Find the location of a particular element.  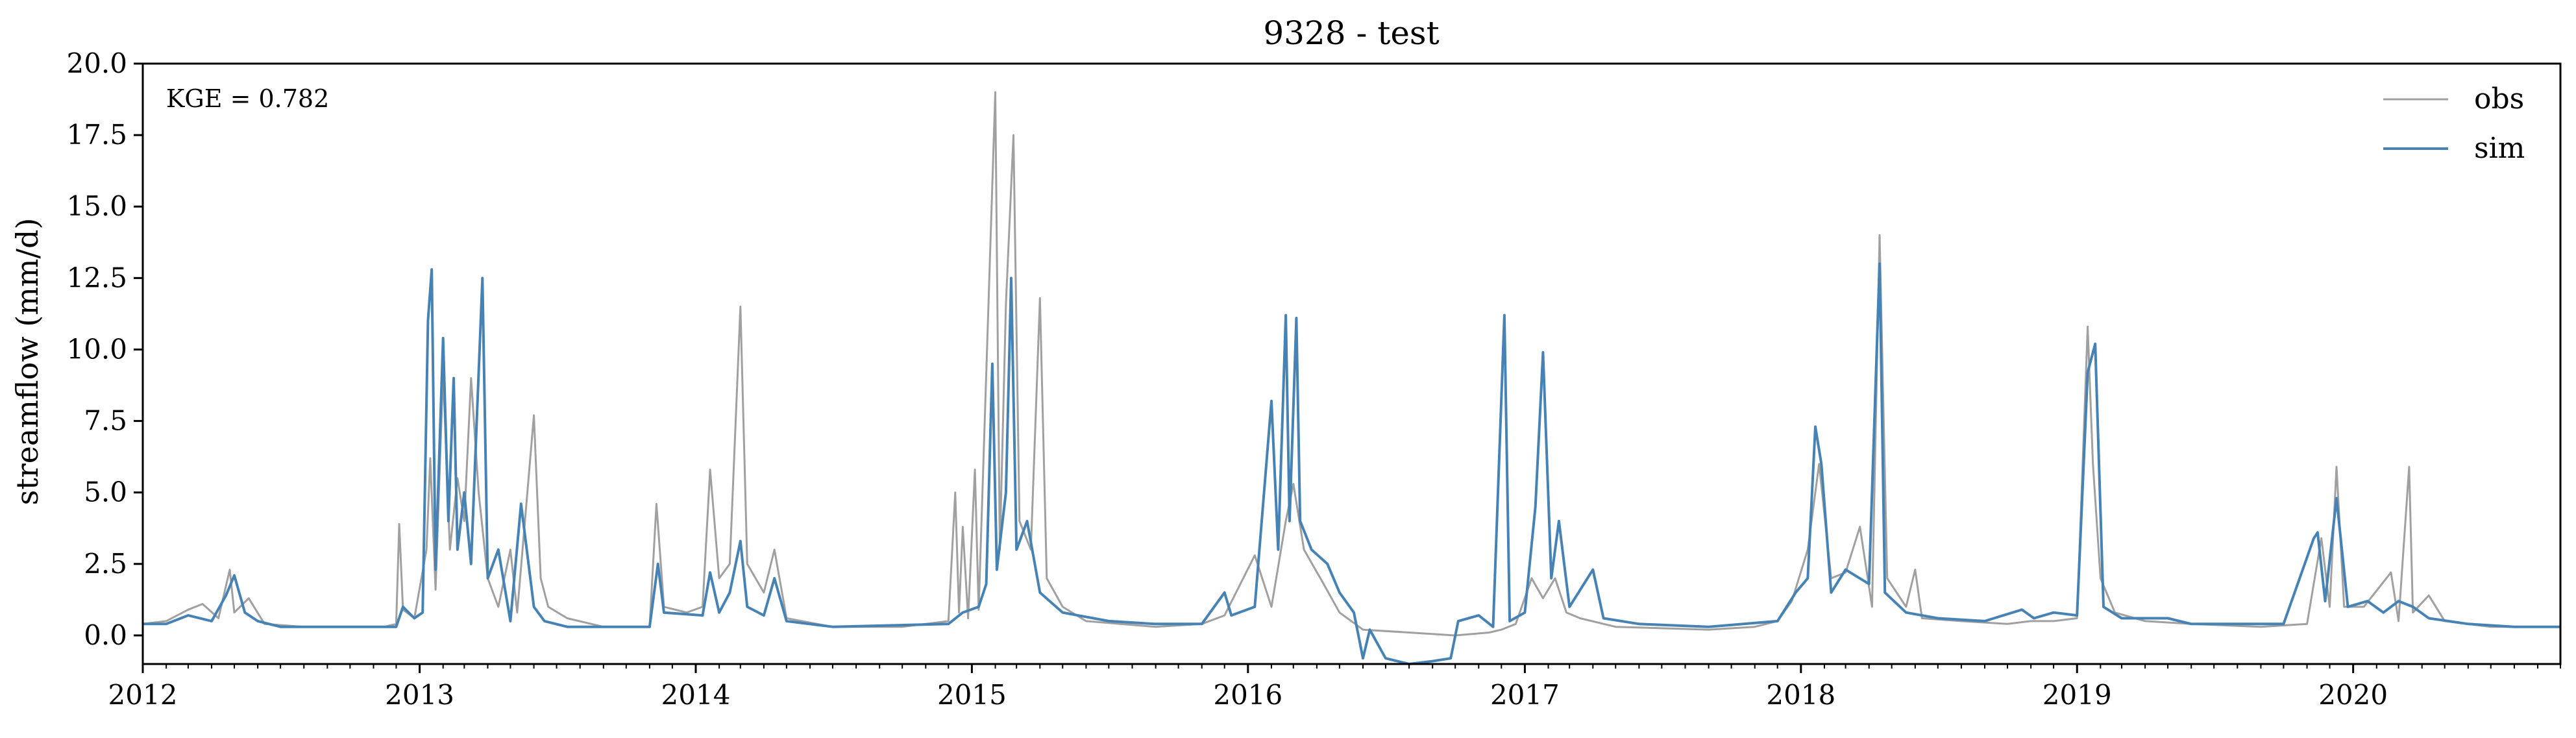

x-tick-label: 2017 is located at coordinates (1525, 695).